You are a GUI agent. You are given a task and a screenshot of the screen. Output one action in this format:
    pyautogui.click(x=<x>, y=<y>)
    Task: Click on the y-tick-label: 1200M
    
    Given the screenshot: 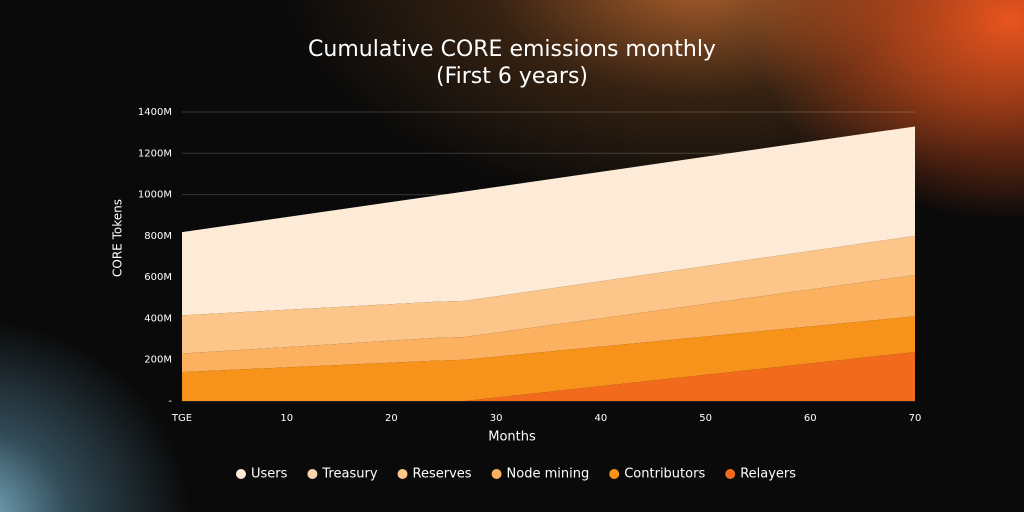 What is the action you would take?
    pyautogui.click(x=155, y=153)
    